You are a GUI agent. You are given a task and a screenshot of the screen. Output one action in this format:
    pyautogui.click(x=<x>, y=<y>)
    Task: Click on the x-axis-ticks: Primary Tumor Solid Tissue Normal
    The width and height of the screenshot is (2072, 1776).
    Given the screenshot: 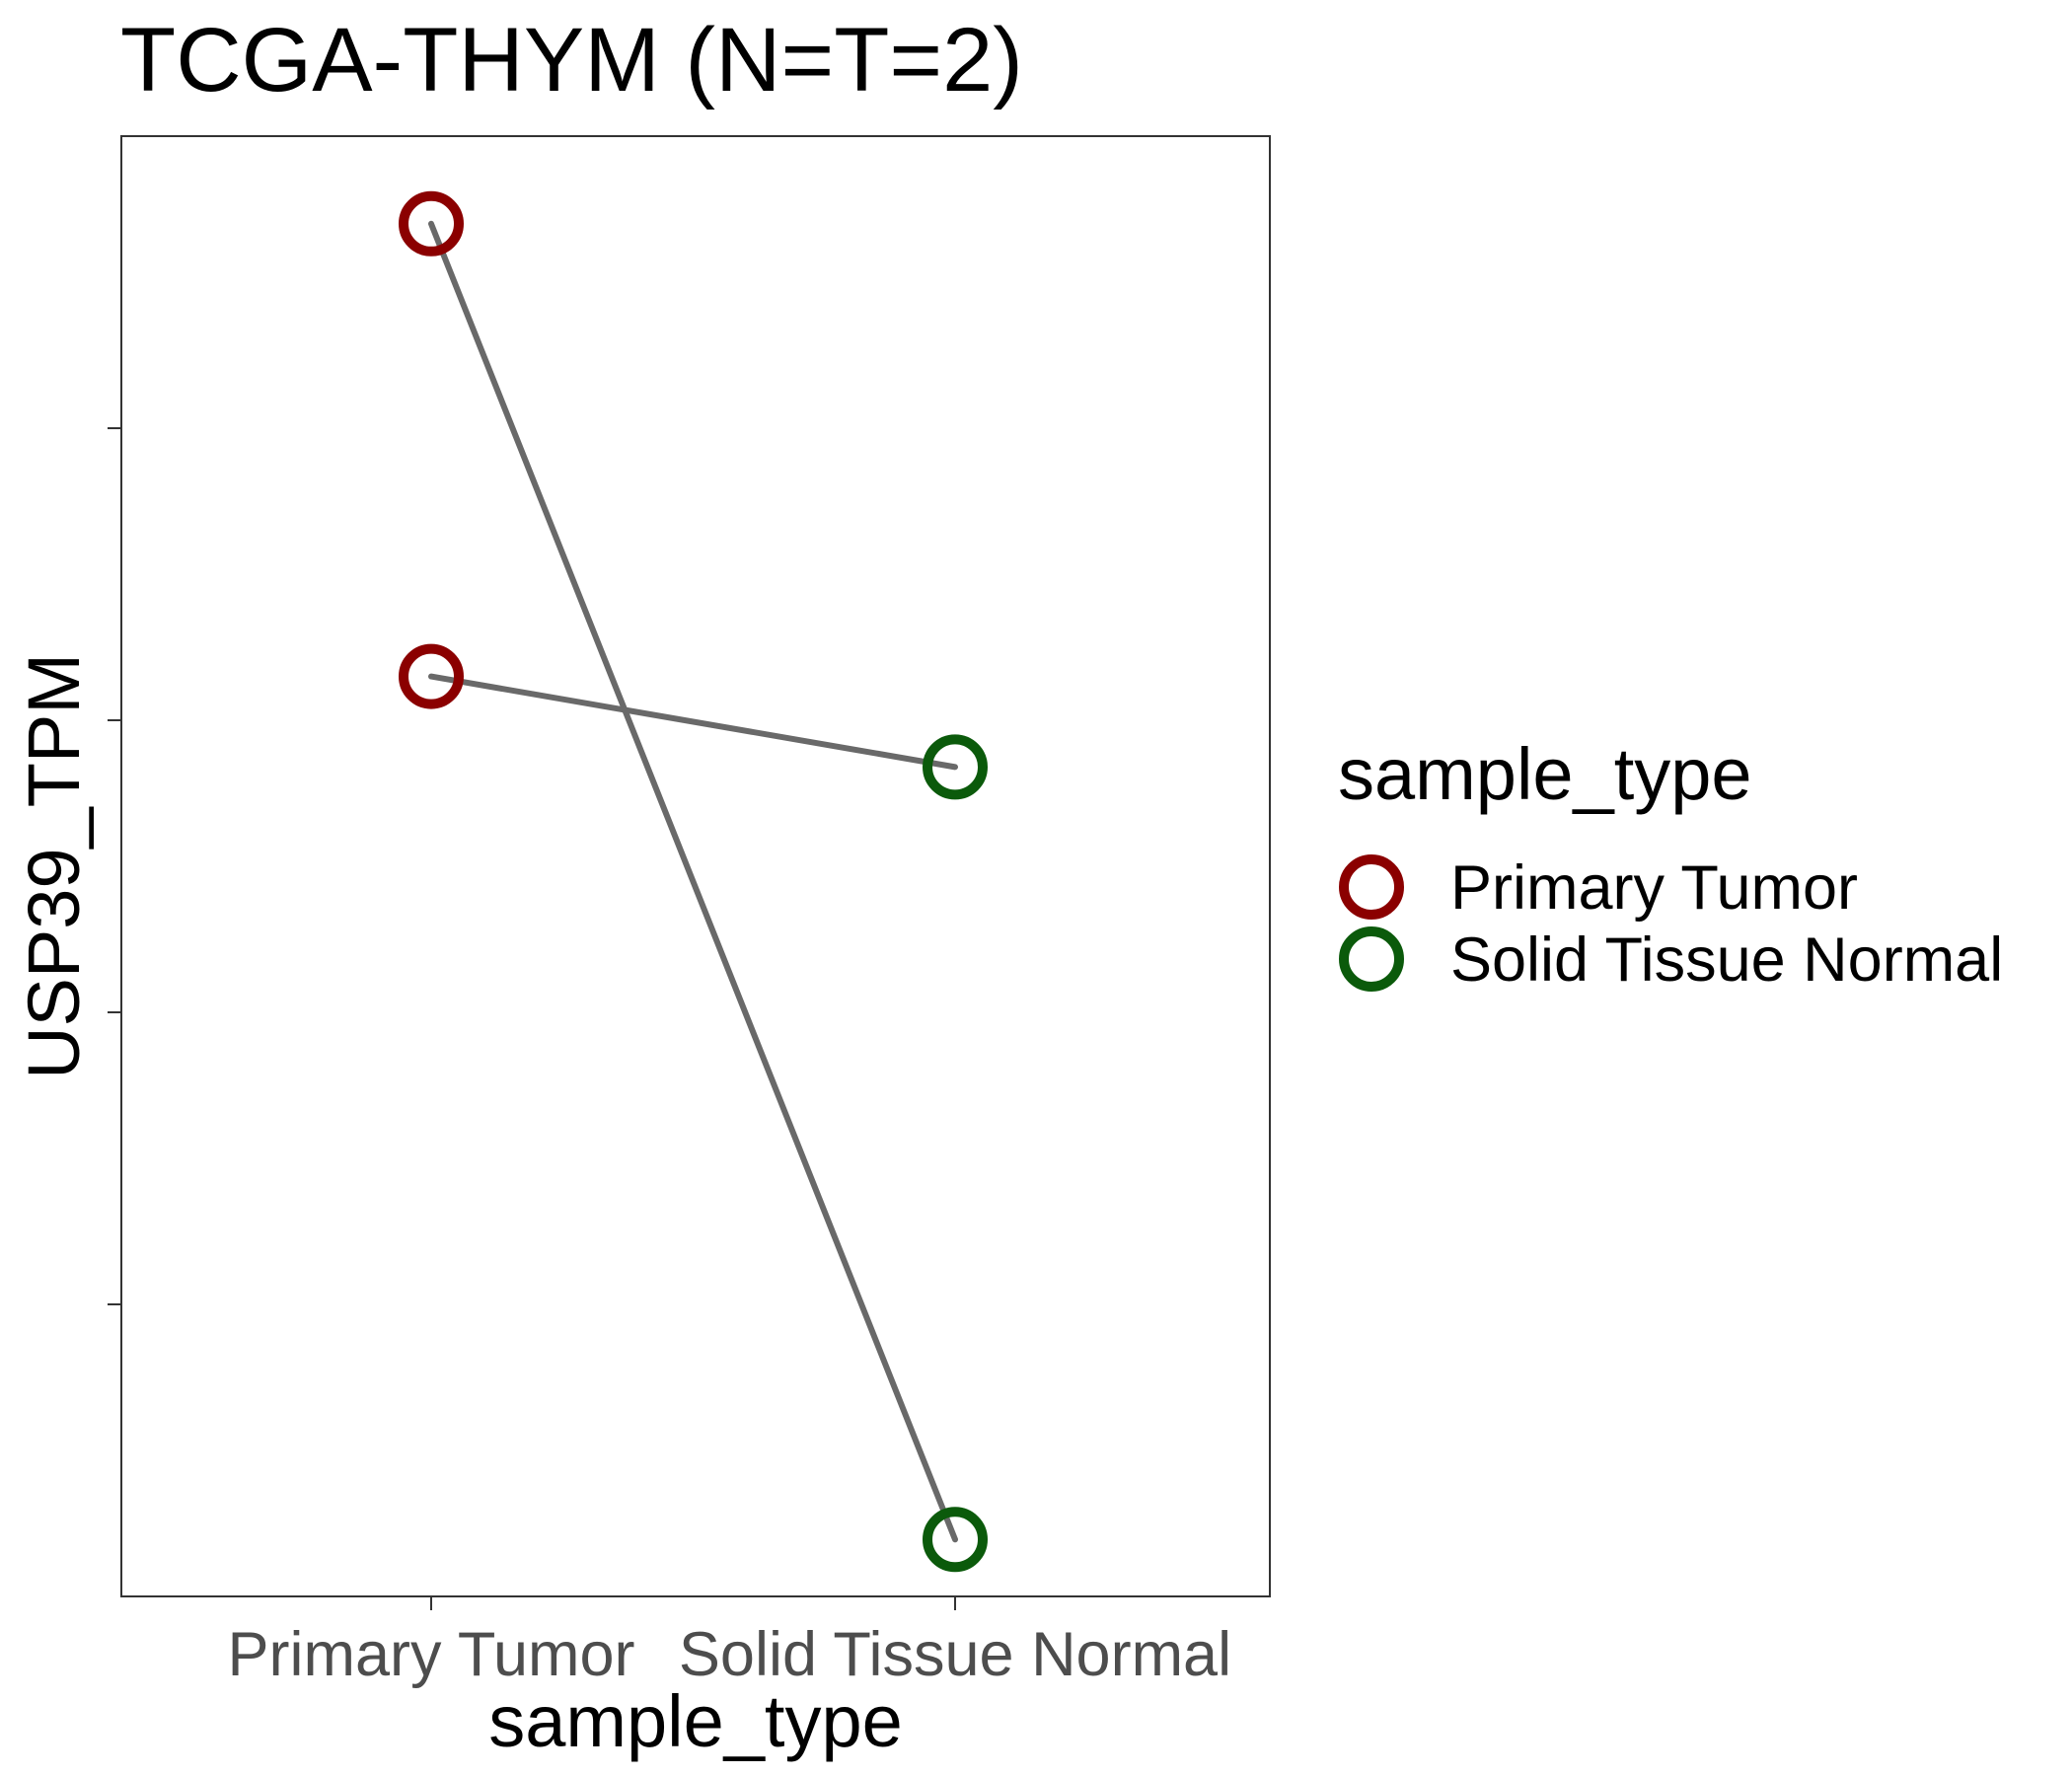 What is the action you would take?
    pyautogui.click(x=729, y=1643)
    